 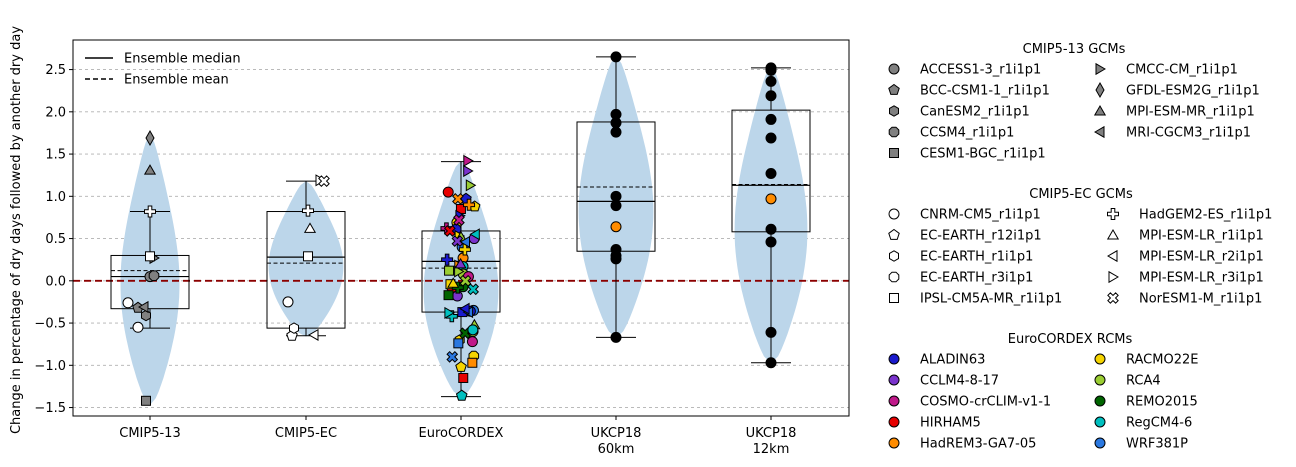 I want to click on legend-item-label: MPI-ESM-MR_r1i1p1, so click(x=1190, y=112).